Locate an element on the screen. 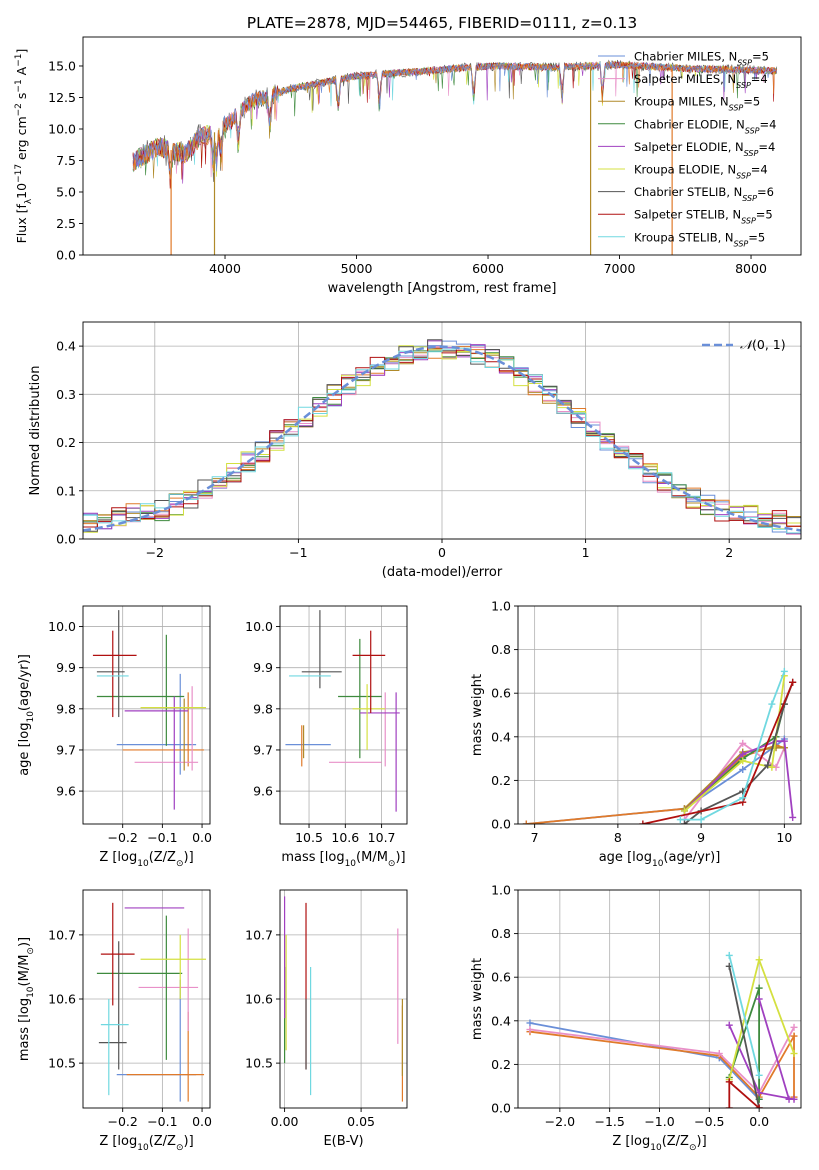  legend-label-part: Chabrier MILES, N is located at coordinates (685, 57).